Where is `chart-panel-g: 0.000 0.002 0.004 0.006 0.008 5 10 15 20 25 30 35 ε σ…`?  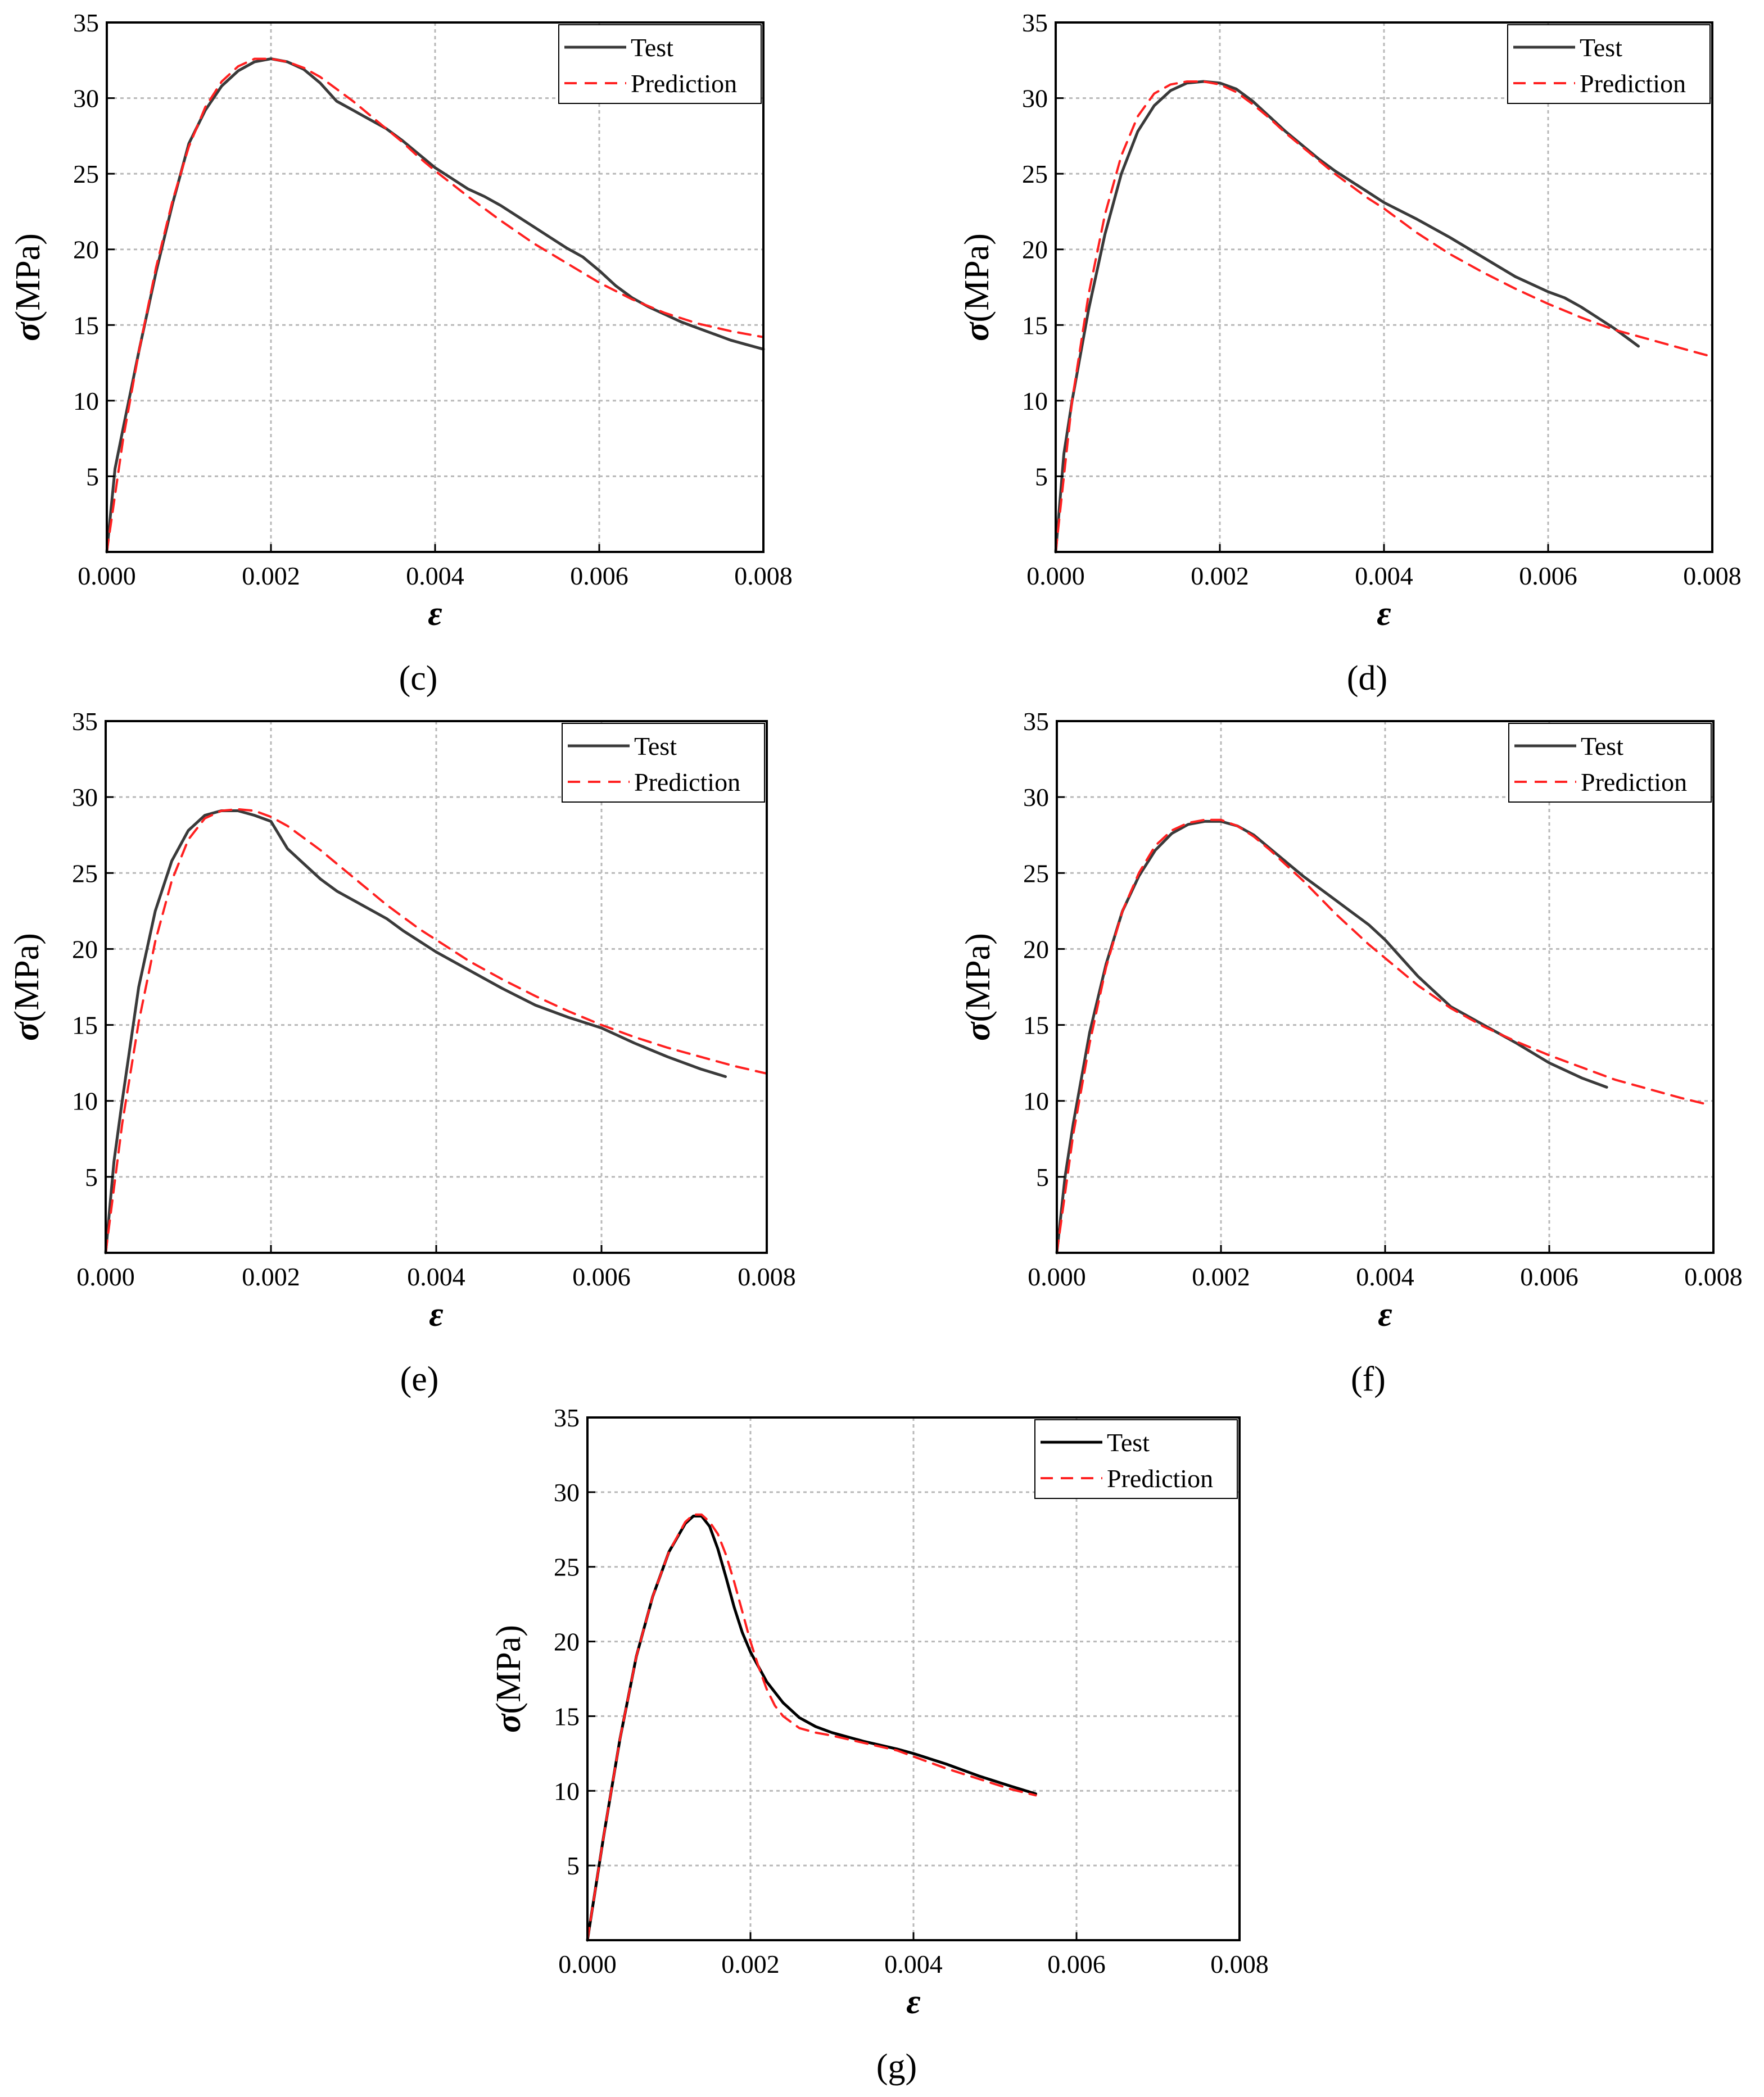 chart-panel-g: 0.000 0.002 0.004 0.006 0.008 5 10 15 20 25 30 35 ε σ… is located at coordinates (879, 1744).